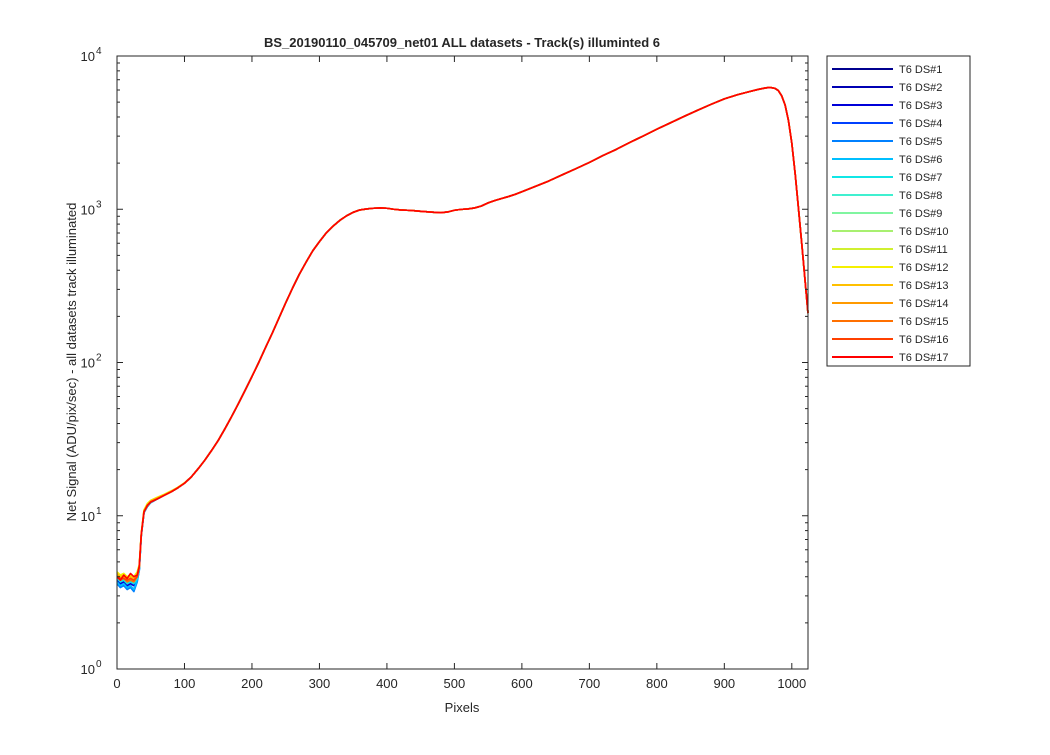 Image resolution: width=1050 pixels, height=755 pixels. Describe the element at coordinates (252, 683) in the screenshot. I see `x-tick-label: 200` at that location.